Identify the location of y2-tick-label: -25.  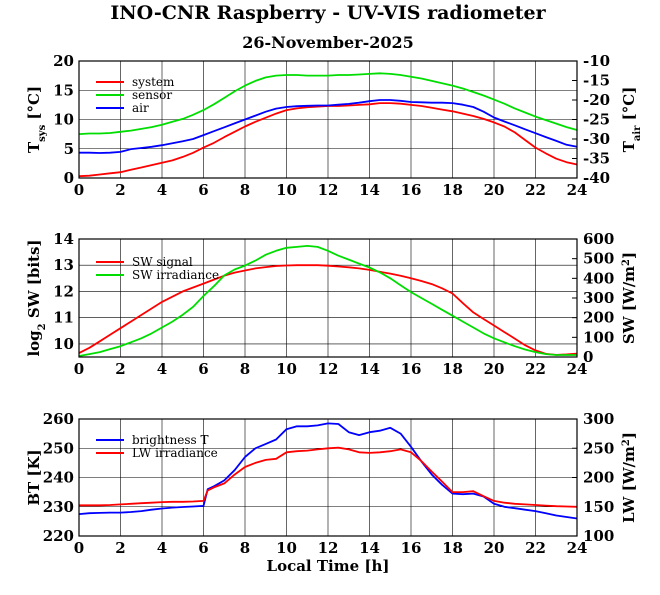
(596, 120).